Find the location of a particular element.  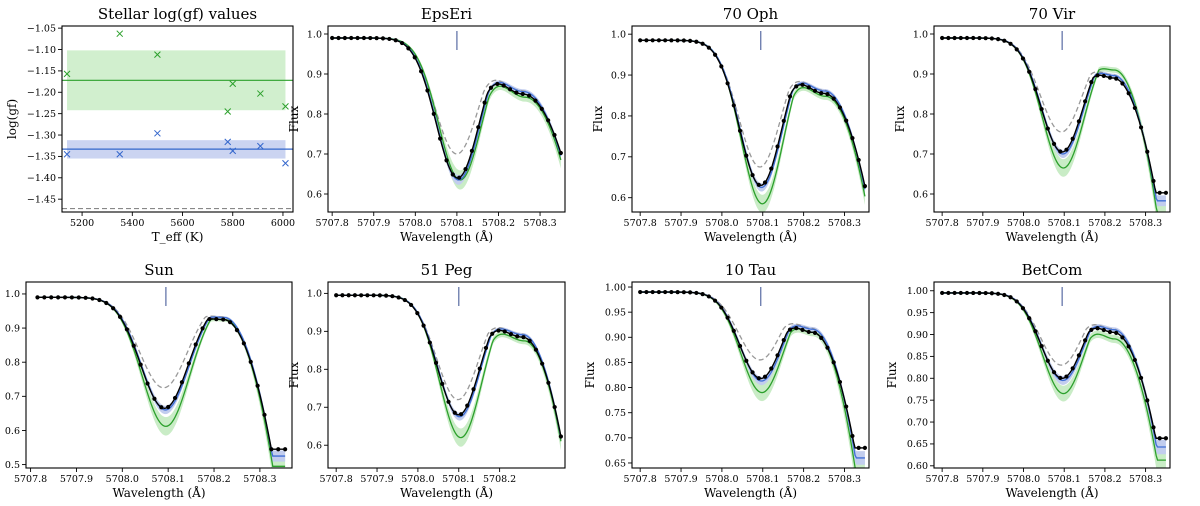

y-tick-label: −1.20 is located at coordinates (41, 93).